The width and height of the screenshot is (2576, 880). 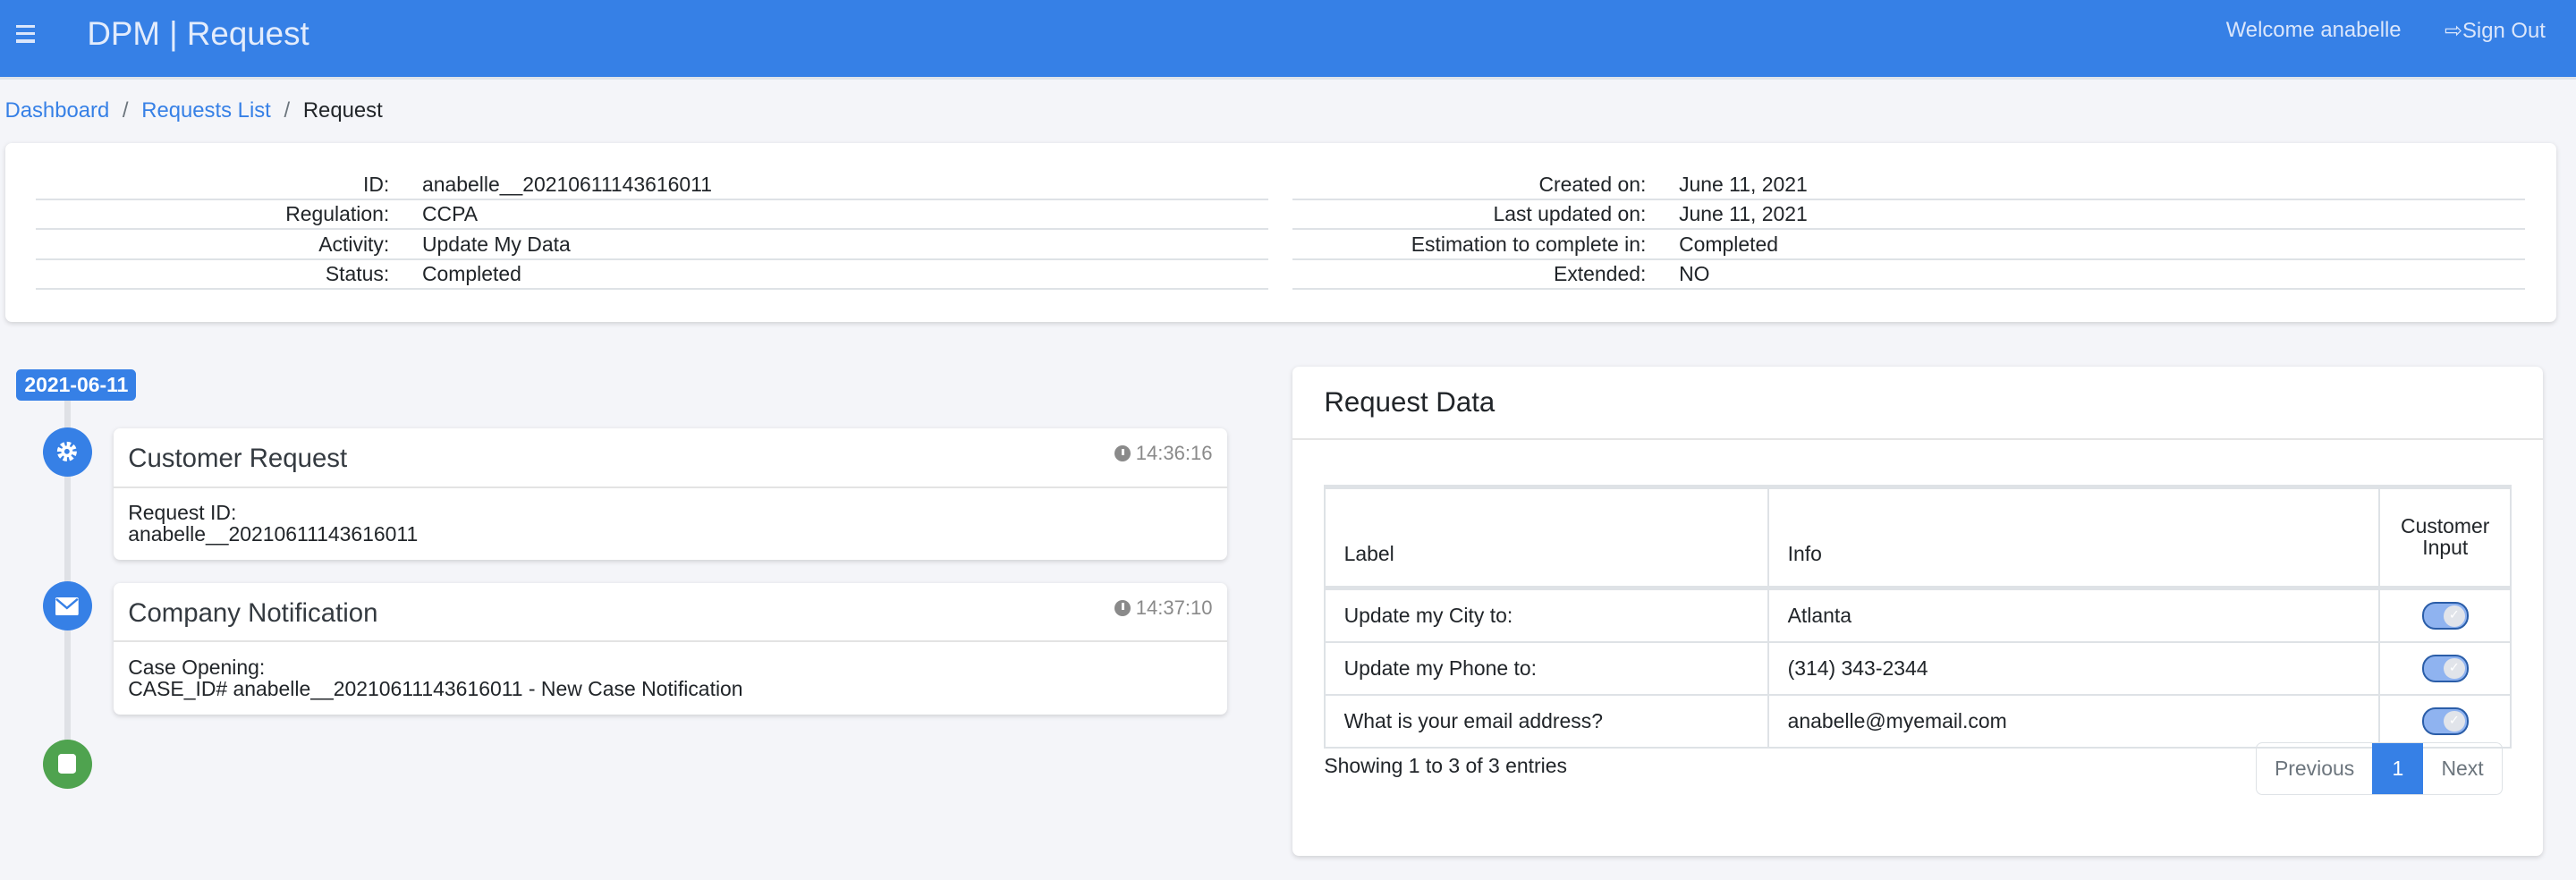 I want to click on column-header-customer-input: Customer Input, so click(x=2445, y=538).